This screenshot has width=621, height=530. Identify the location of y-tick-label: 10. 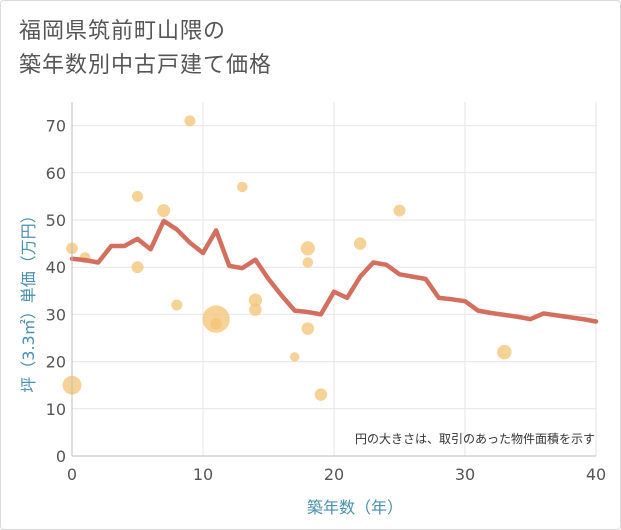
(56, 409).